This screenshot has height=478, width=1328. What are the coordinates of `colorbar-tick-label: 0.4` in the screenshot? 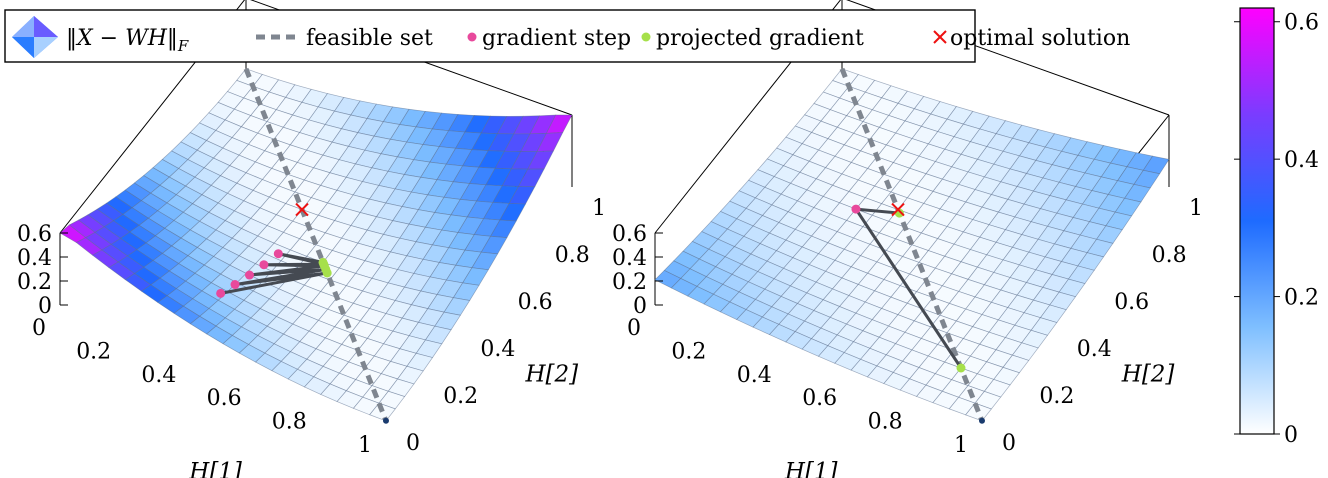 It's located at (1301, 160).